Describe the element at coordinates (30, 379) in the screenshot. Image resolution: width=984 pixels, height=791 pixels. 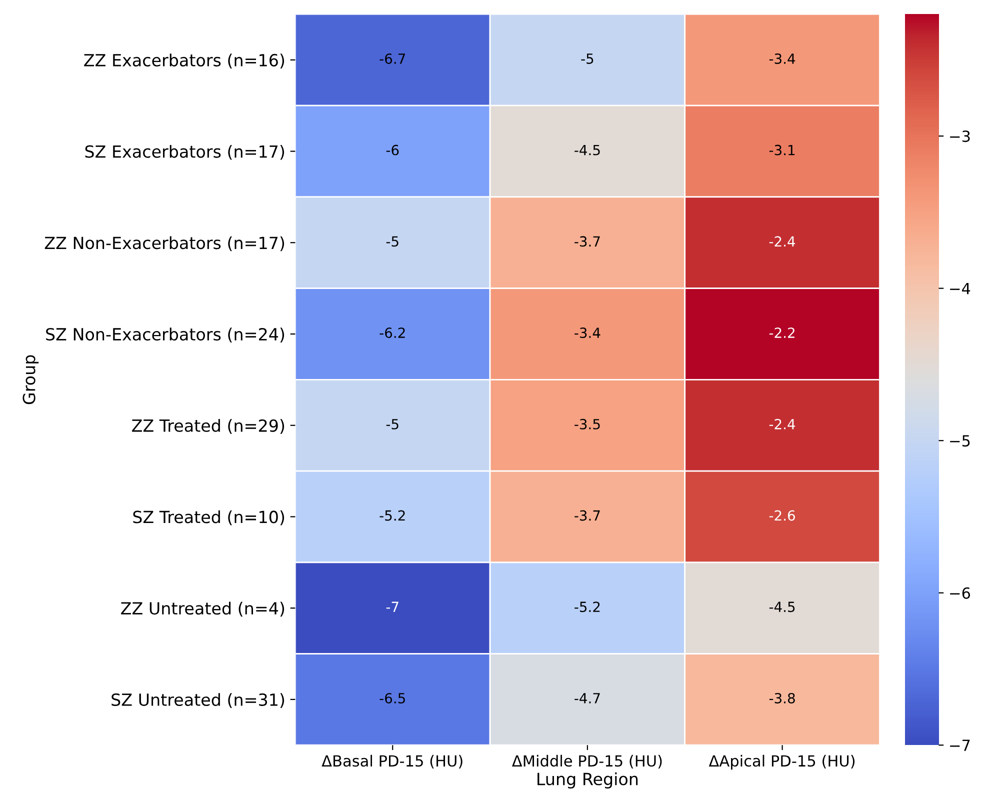
I see `y-axis-title: Group` at that location.